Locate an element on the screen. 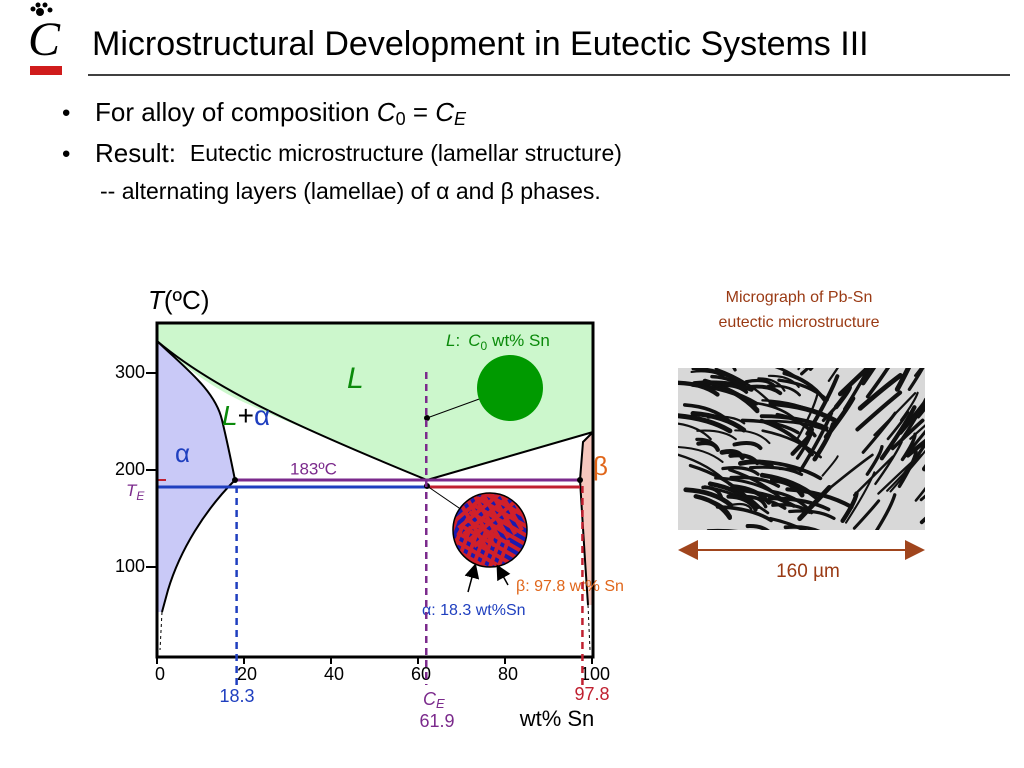 This screenshot has width=1024, height=768. composition-label: 97.8 is located at coordinates (591, 694).